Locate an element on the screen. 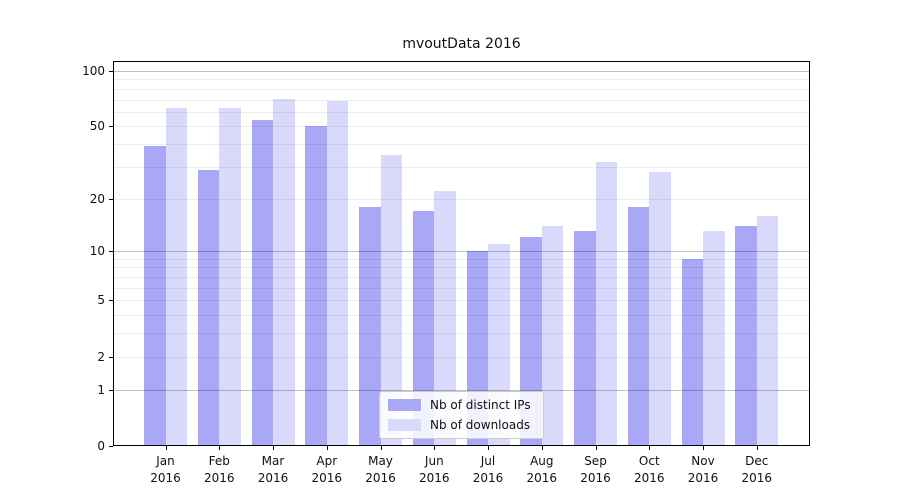 Image resolution: width=900 pixels, height=500 pixels. bar-downloads-dec is located at coordinates (767, 330).